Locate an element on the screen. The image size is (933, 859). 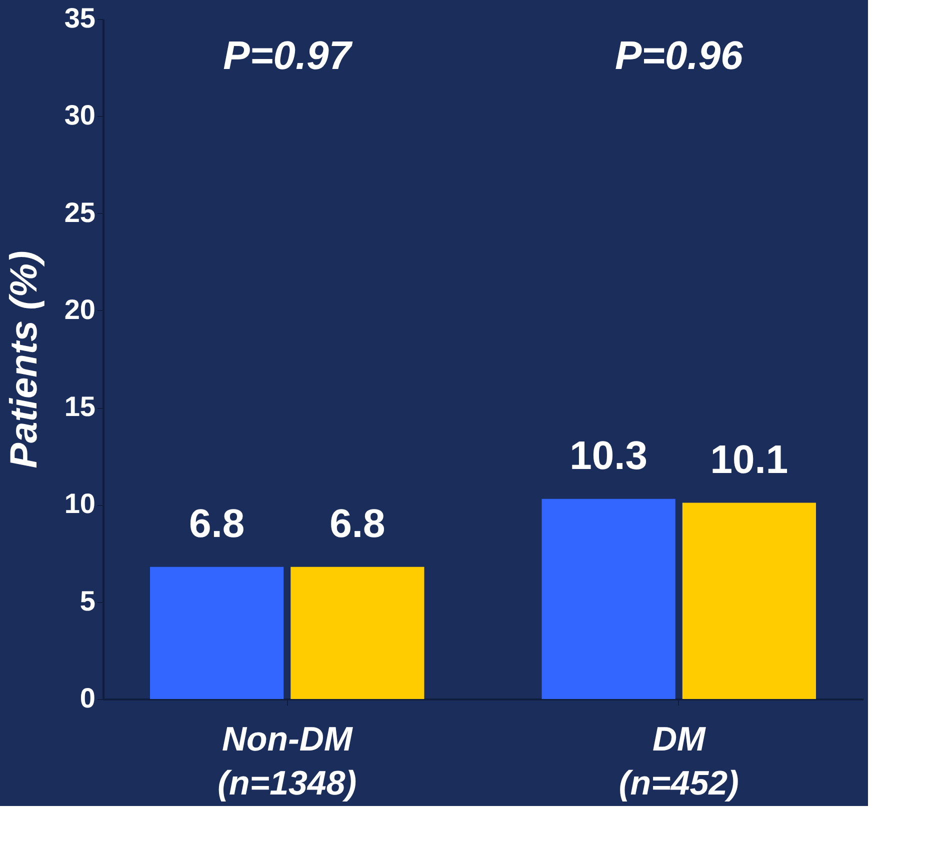
data-label: 10.3 is located at coordinates (609, 456).